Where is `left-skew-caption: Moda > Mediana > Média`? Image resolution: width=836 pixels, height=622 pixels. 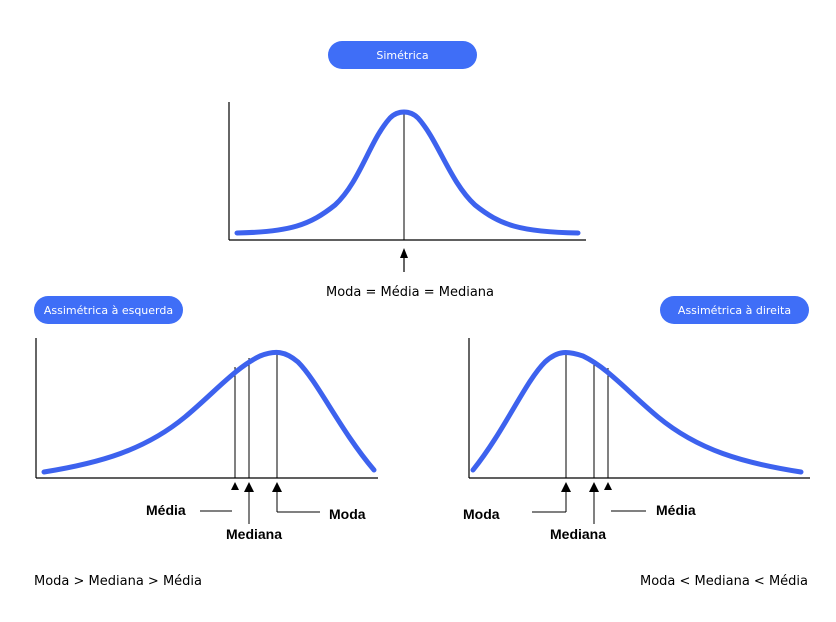
left-skew-caption: Moda > Mediana > Média is located at coordinates (118, 581).